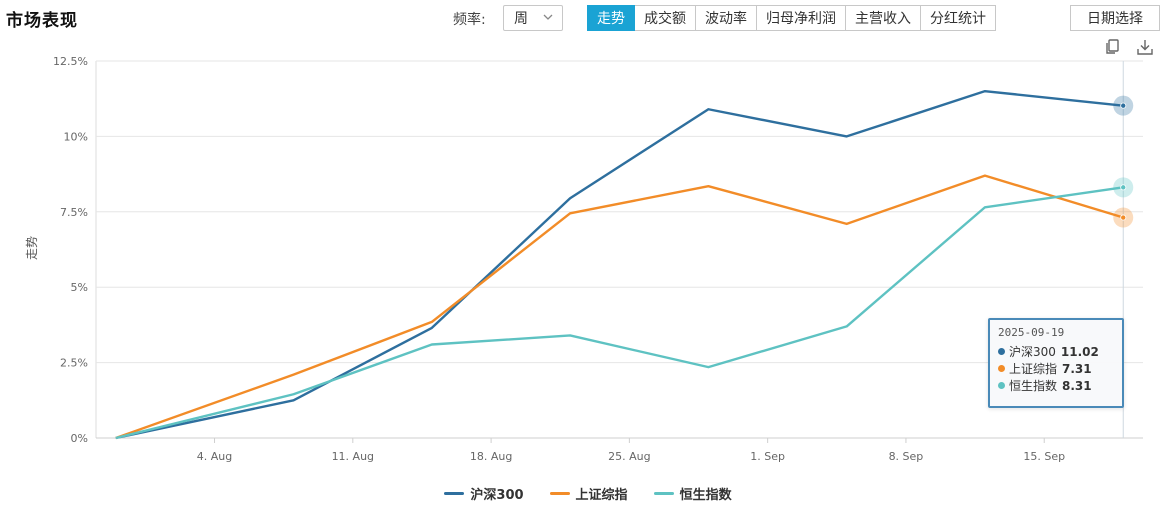  Describe the element at coordinates (1031, 332) in the screenshot. I see `tooltip-date: 2025-09-19` at that location.